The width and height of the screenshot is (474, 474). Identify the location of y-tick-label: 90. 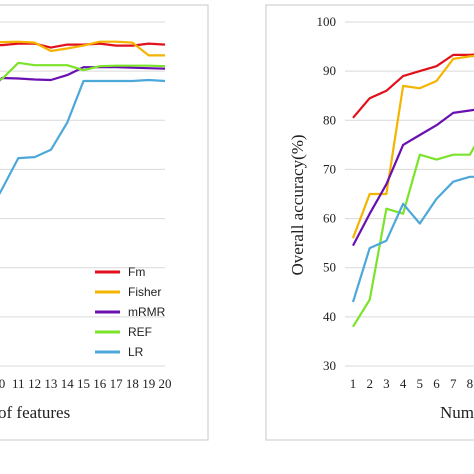
(329, 70).